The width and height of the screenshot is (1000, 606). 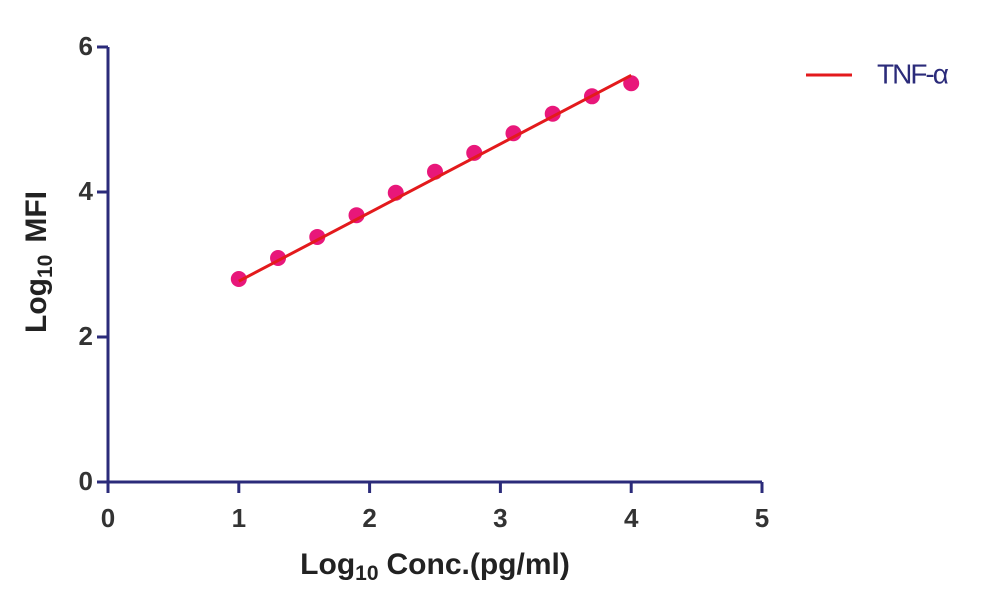 I want to click on y-tick-label: 2, so click(x=86, y=336).